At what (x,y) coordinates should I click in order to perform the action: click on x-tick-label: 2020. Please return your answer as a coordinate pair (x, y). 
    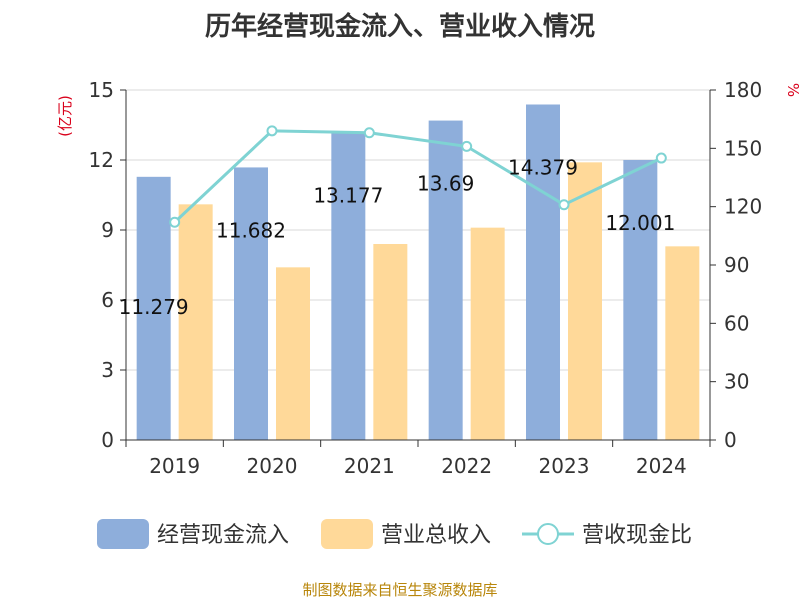
    Looking at the image, I should click on (272, 466).